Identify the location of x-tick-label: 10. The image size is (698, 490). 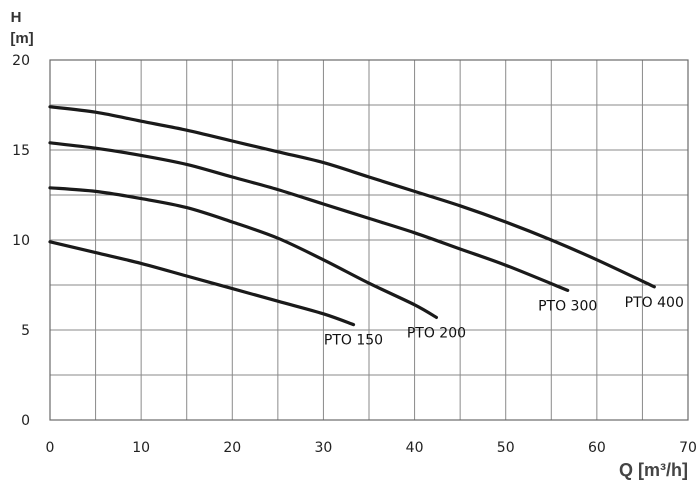
(141, 448).